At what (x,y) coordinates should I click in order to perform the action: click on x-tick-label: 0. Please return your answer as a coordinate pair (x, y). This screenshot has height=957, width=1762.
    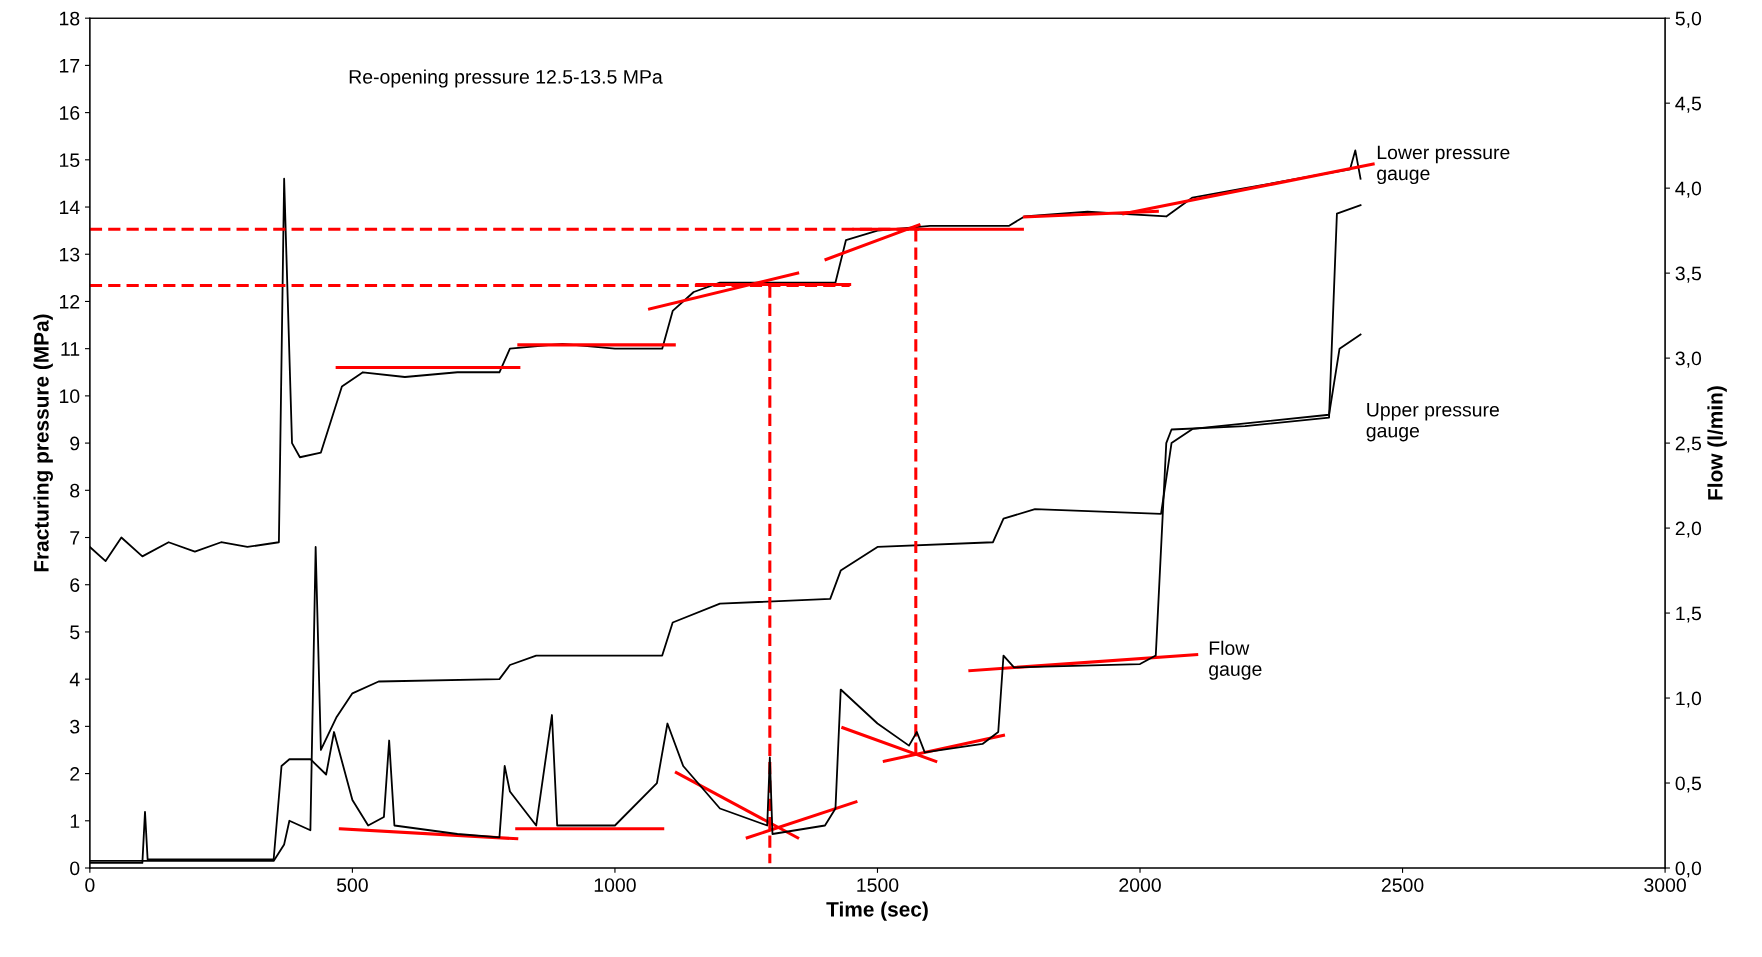
    Looking at the image, I should click on (90, 885).